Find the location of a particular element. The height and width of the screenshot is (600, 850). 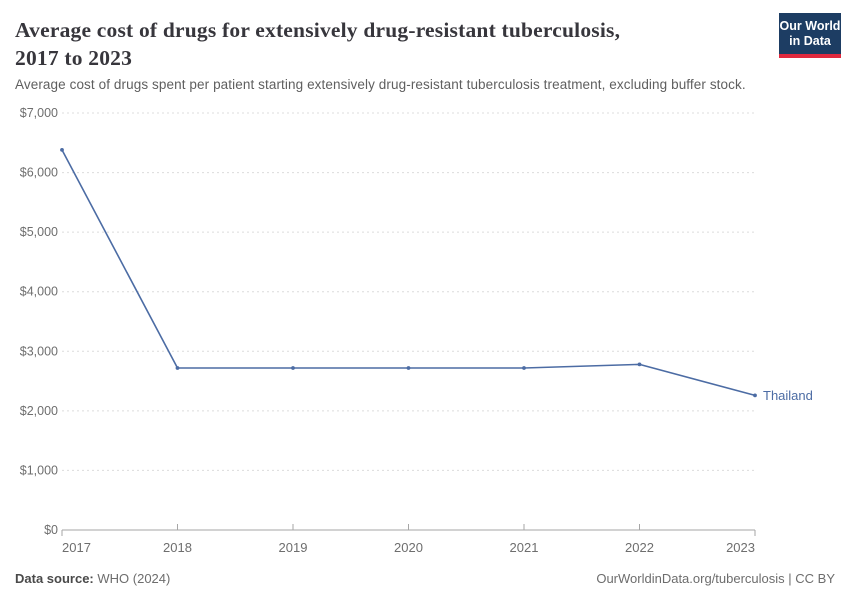

x-axis-label: 2023 is located at coordinates (740, 547).